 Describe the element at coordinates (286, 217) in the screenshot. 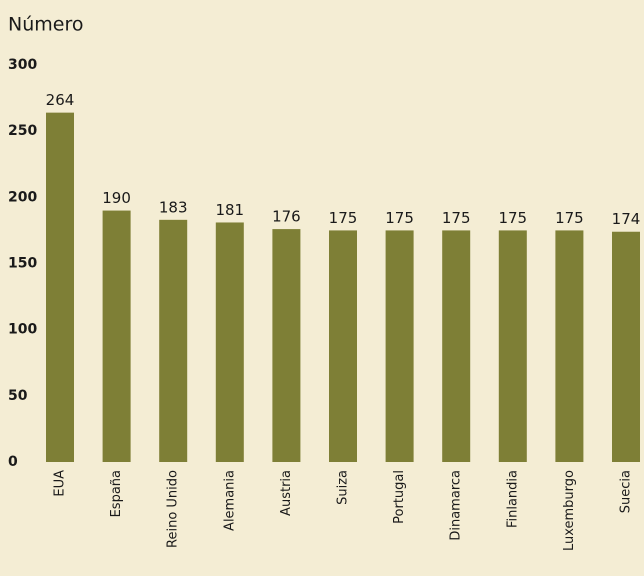

I see `value-label: 176` at that location.